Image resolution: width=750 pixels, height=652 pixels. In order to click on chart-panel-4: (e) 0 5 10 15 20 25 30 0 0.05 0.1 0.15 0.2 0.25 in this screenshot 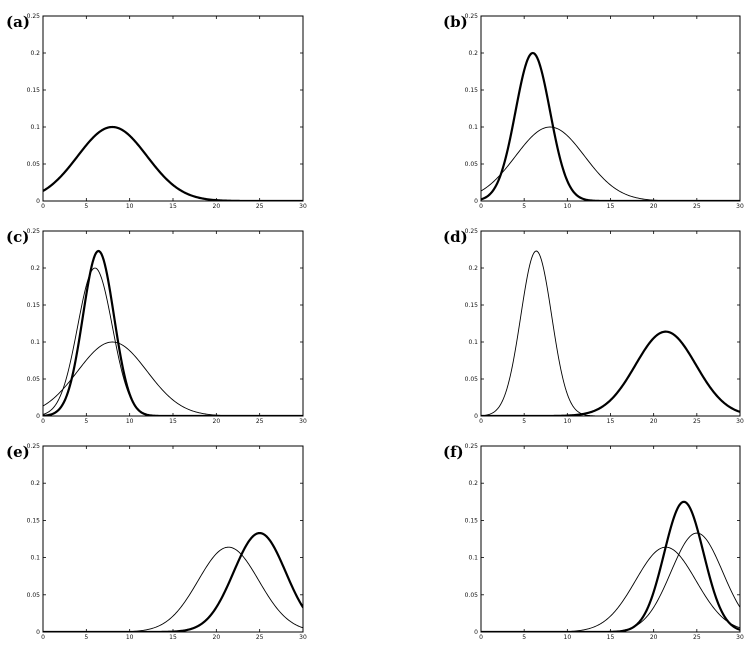, I will do `click(156, 542)`.